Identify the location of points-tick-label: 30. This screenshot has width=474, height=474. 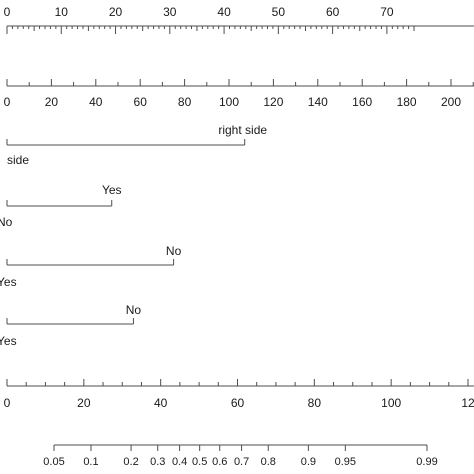
(170, 12).